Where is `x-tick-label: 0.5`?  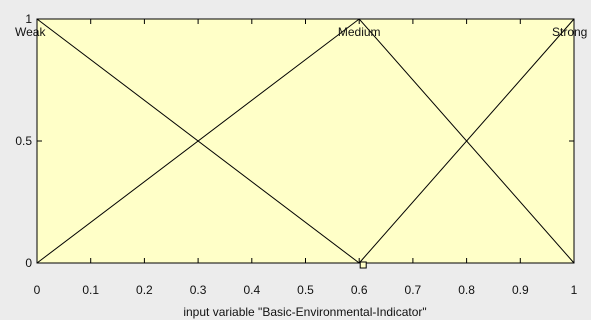 x-tick-label: 0.5 is located at coordinates (305, 290).